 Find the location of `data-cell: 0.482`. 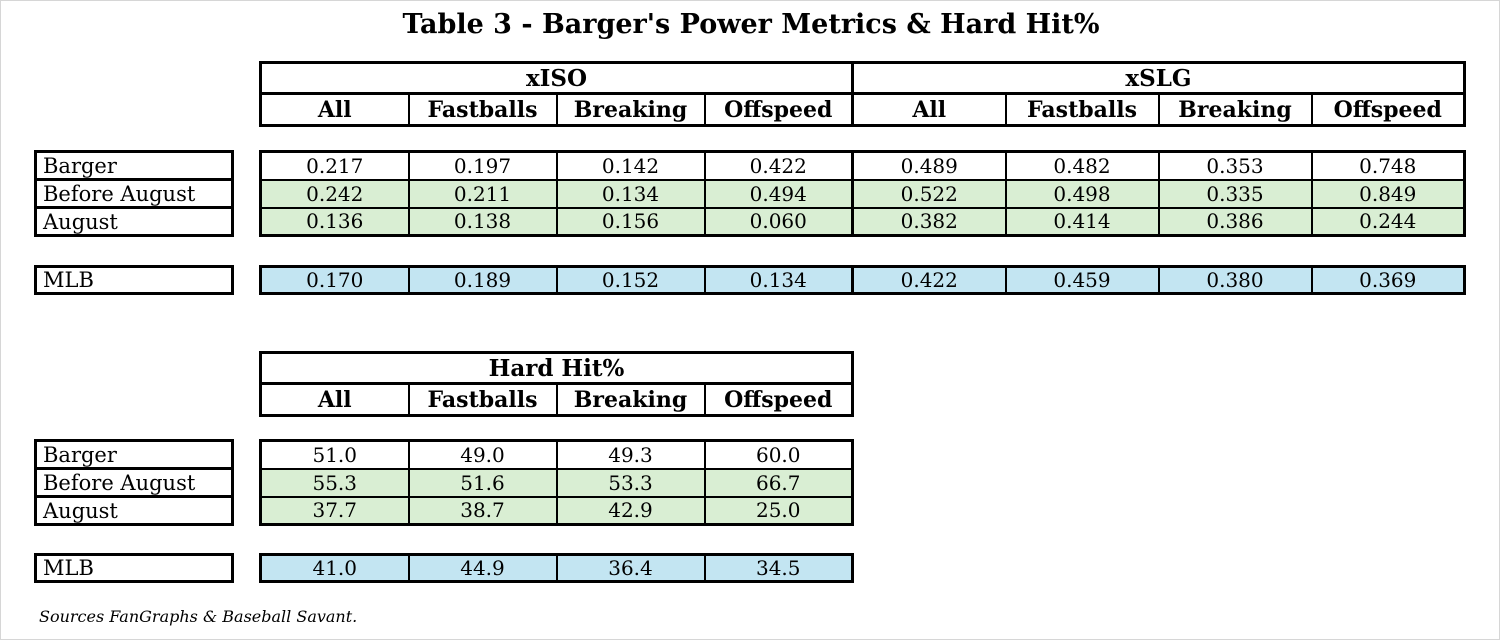

data-cell: 0.482 is located at coordinates (1082, 165).